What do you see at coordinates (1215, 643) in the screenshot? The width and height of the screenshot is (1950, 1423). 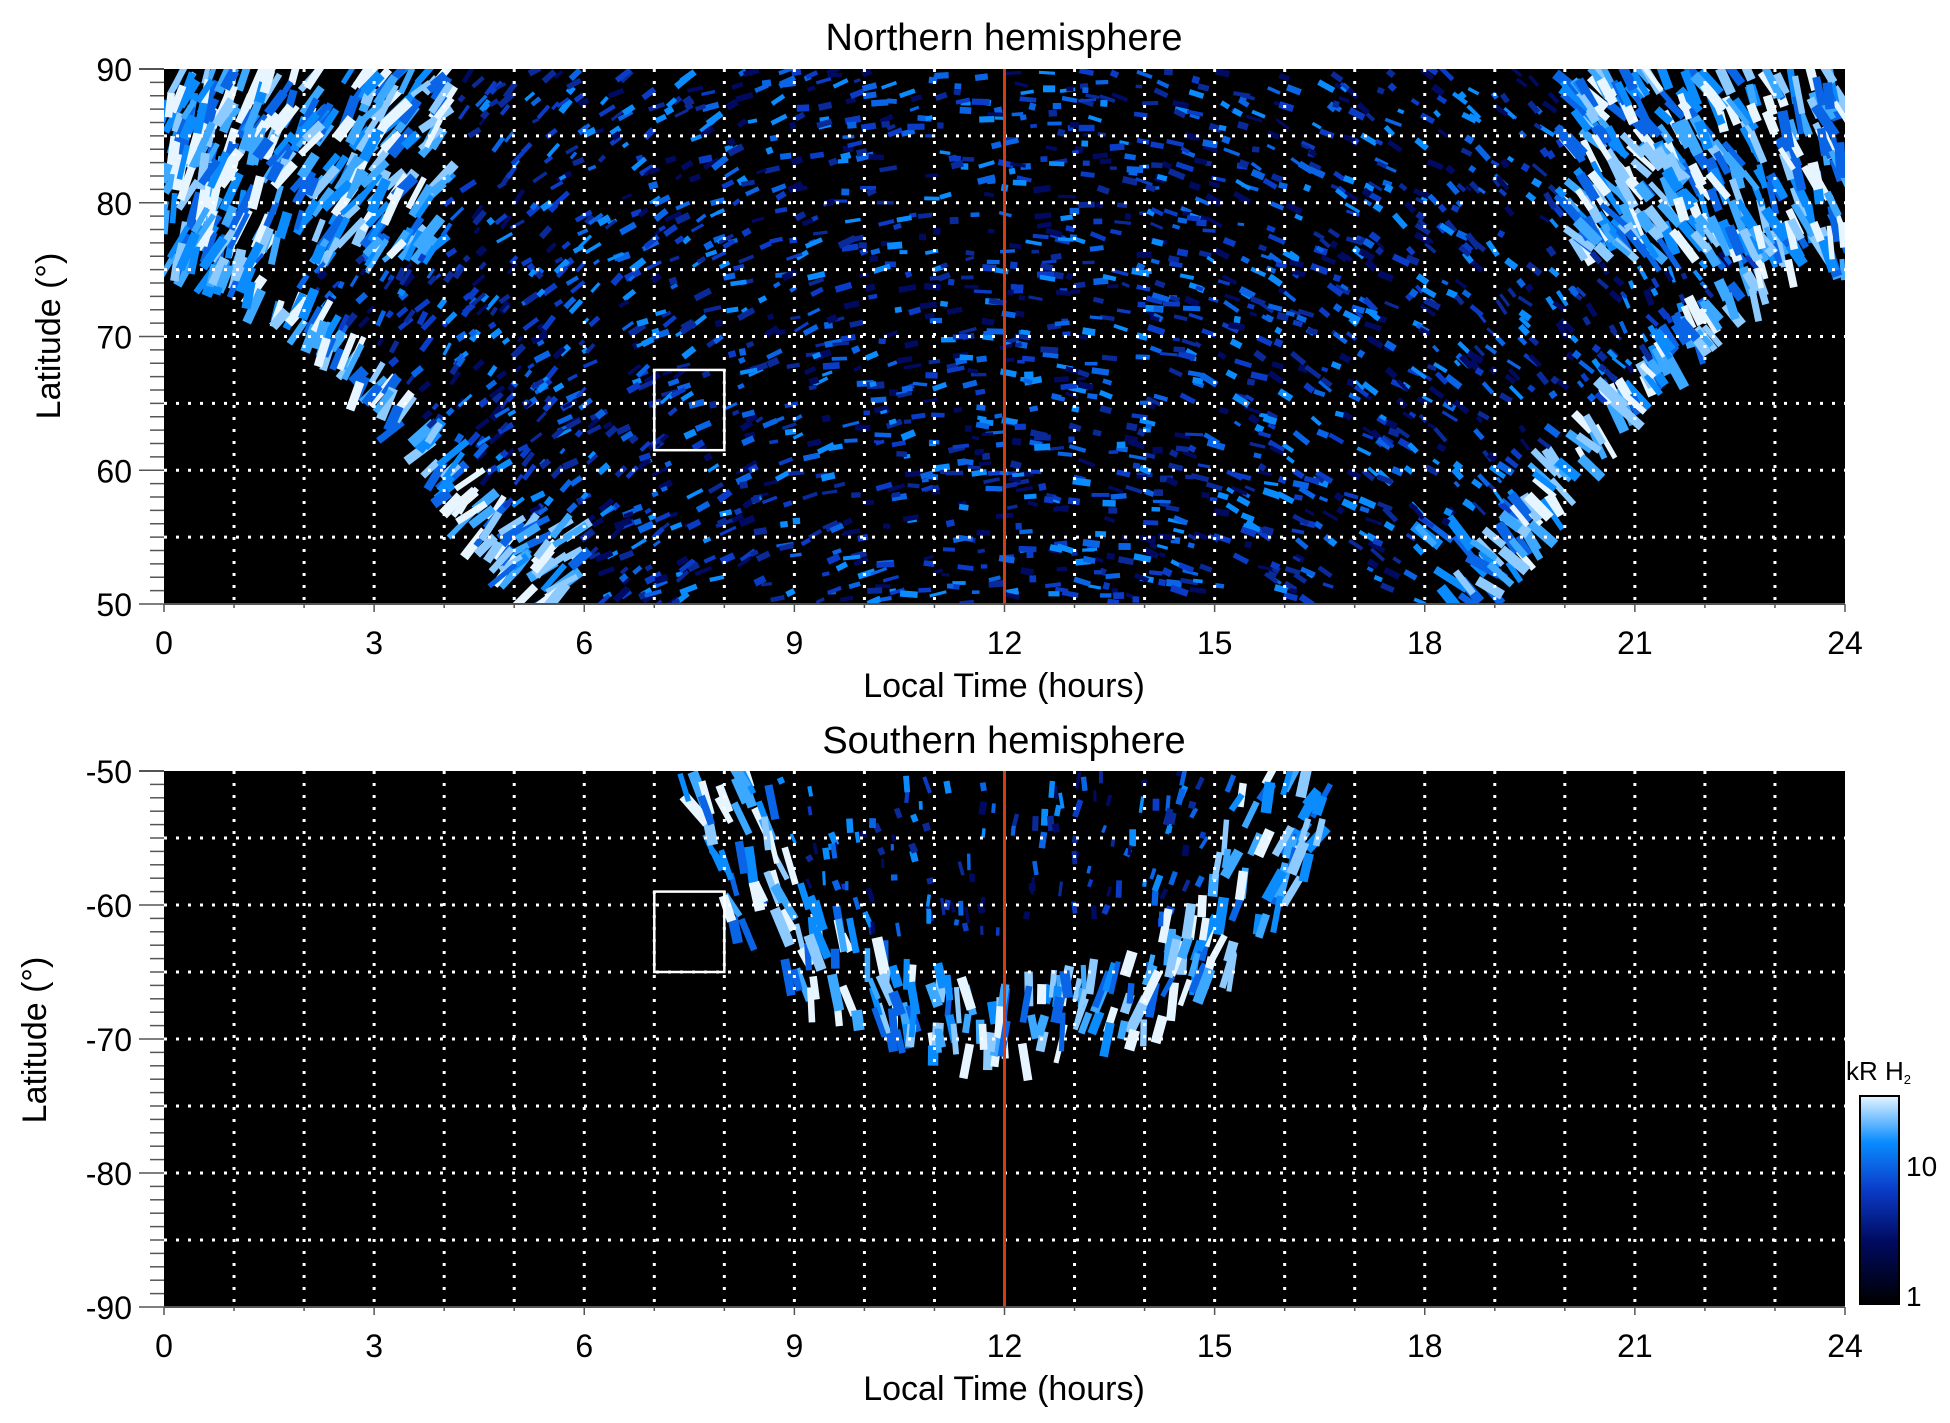 I see `x-tick-label: 15` at bounding box center [1215, 643].